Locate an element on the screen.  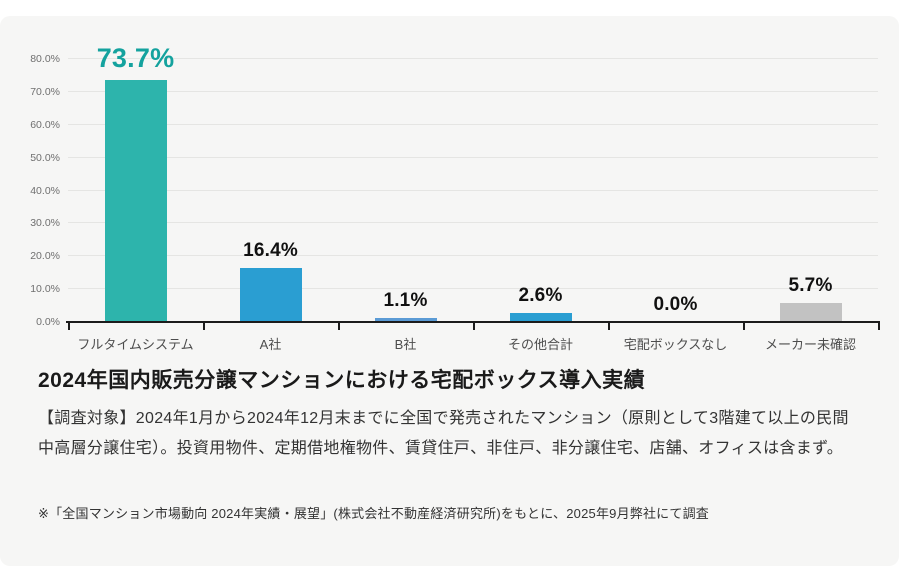
bar-value-label: 5.7% is located at coordinates (810, 286).